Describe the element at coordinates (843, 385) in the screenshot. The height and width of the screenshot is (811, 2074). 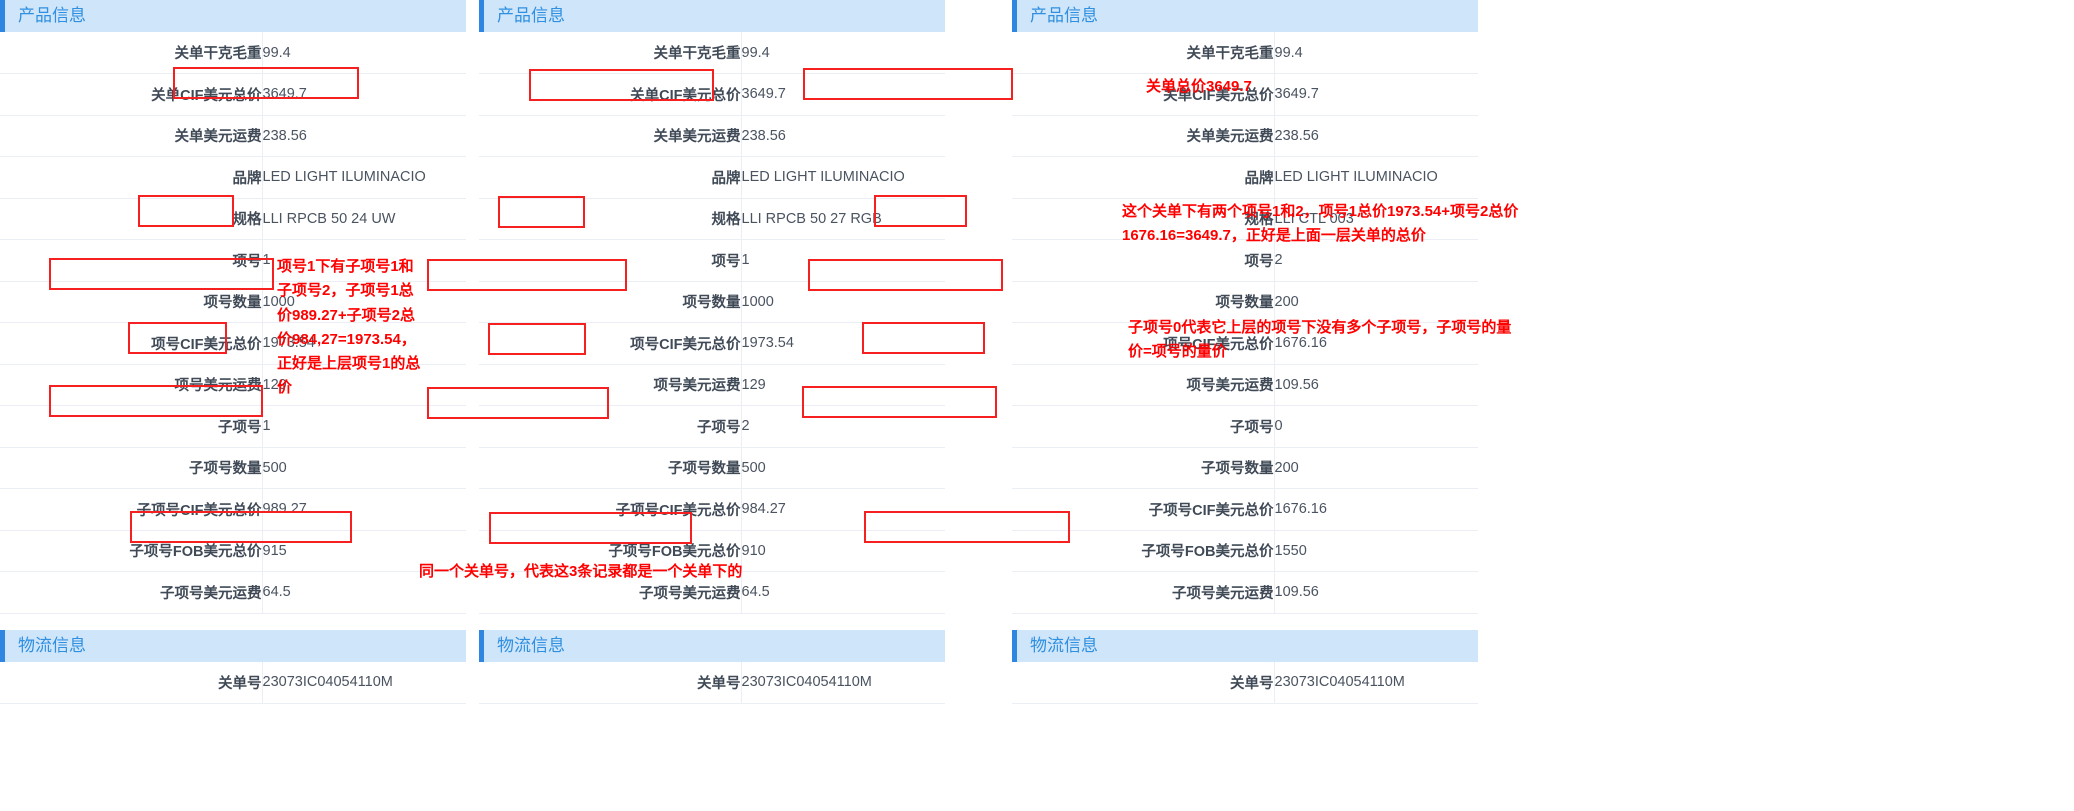
I see `row-value: 129` at that location.